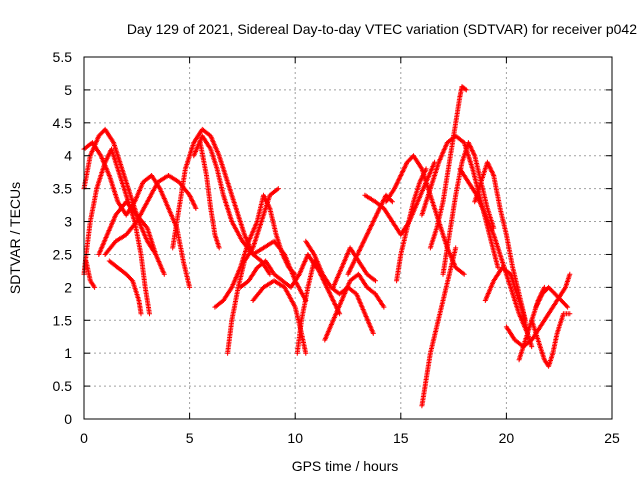 The height and width of the screenshot is (480, 640). What do you see at coordinates (190, 438) in the screenshot?
I see `x-tick-label: 5` at bounding box center [190, 438].